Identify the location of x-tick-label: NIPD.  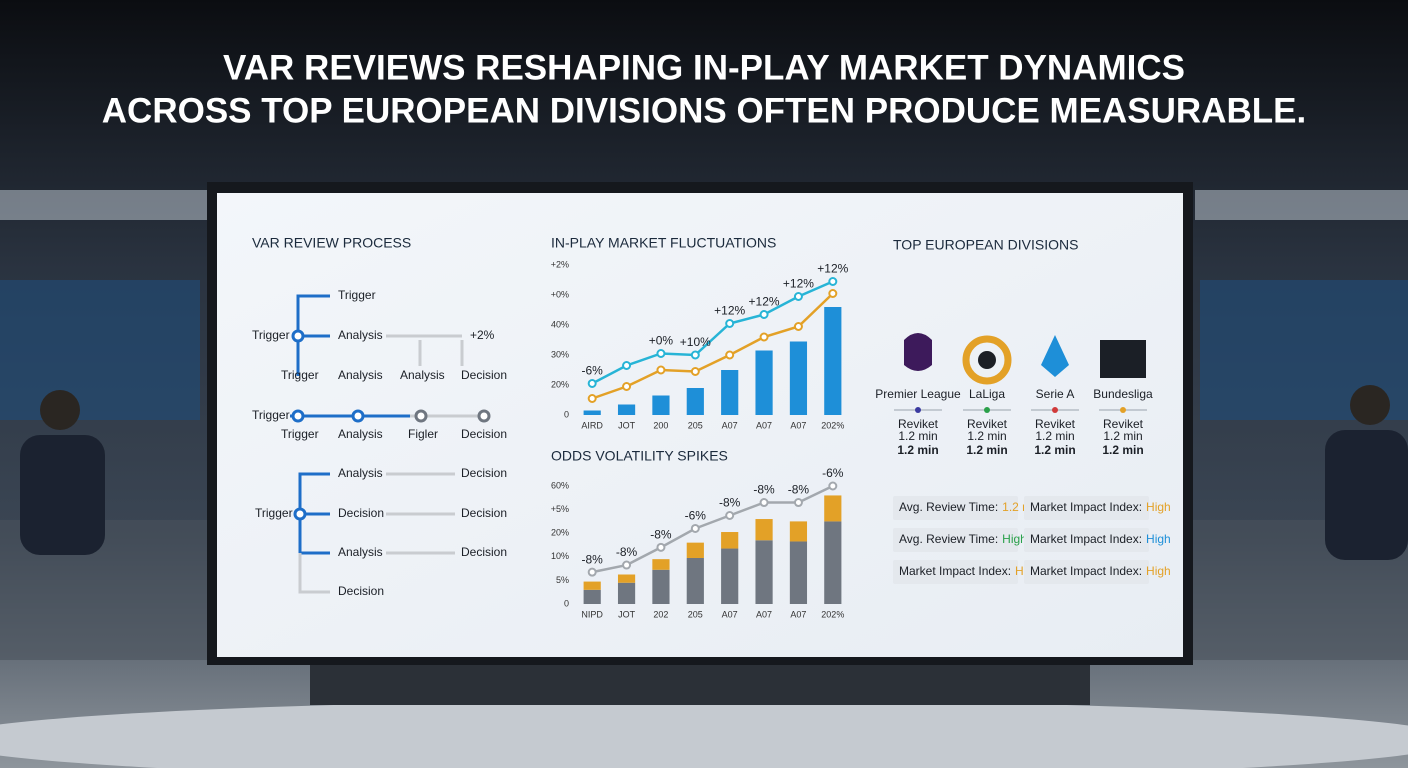
(592, 614).